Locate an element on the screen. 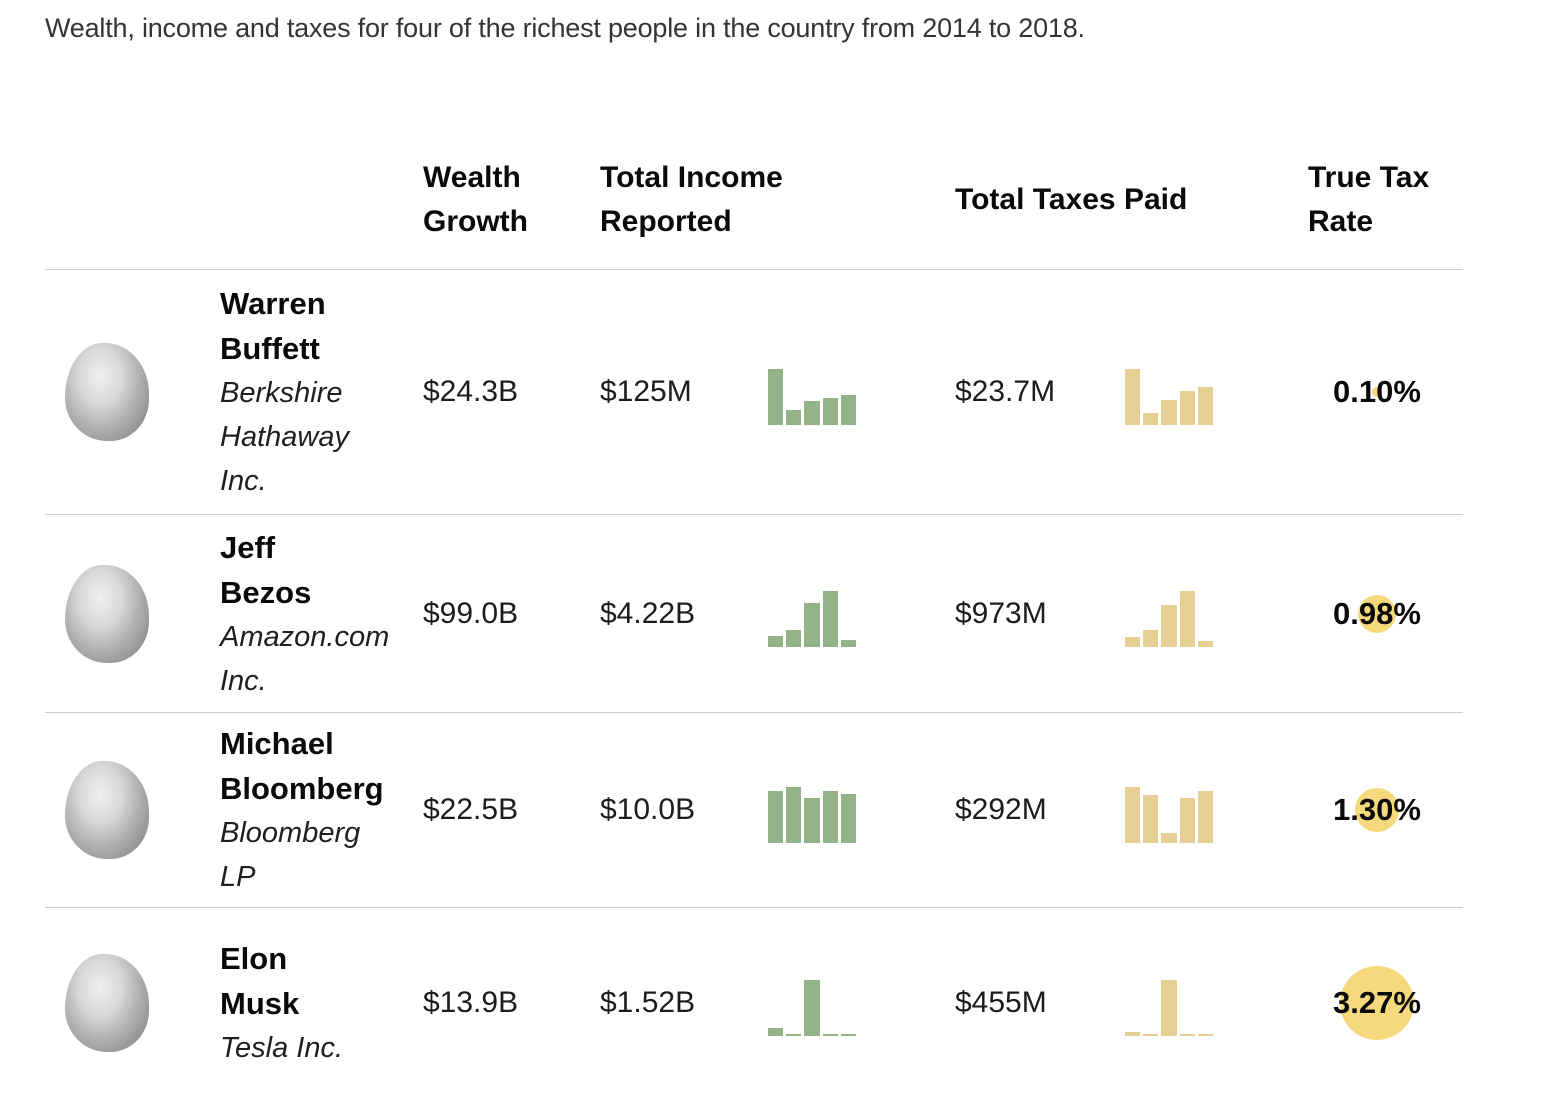  true-tax-rate: 1.30% is located at coordinates (1377, 810).